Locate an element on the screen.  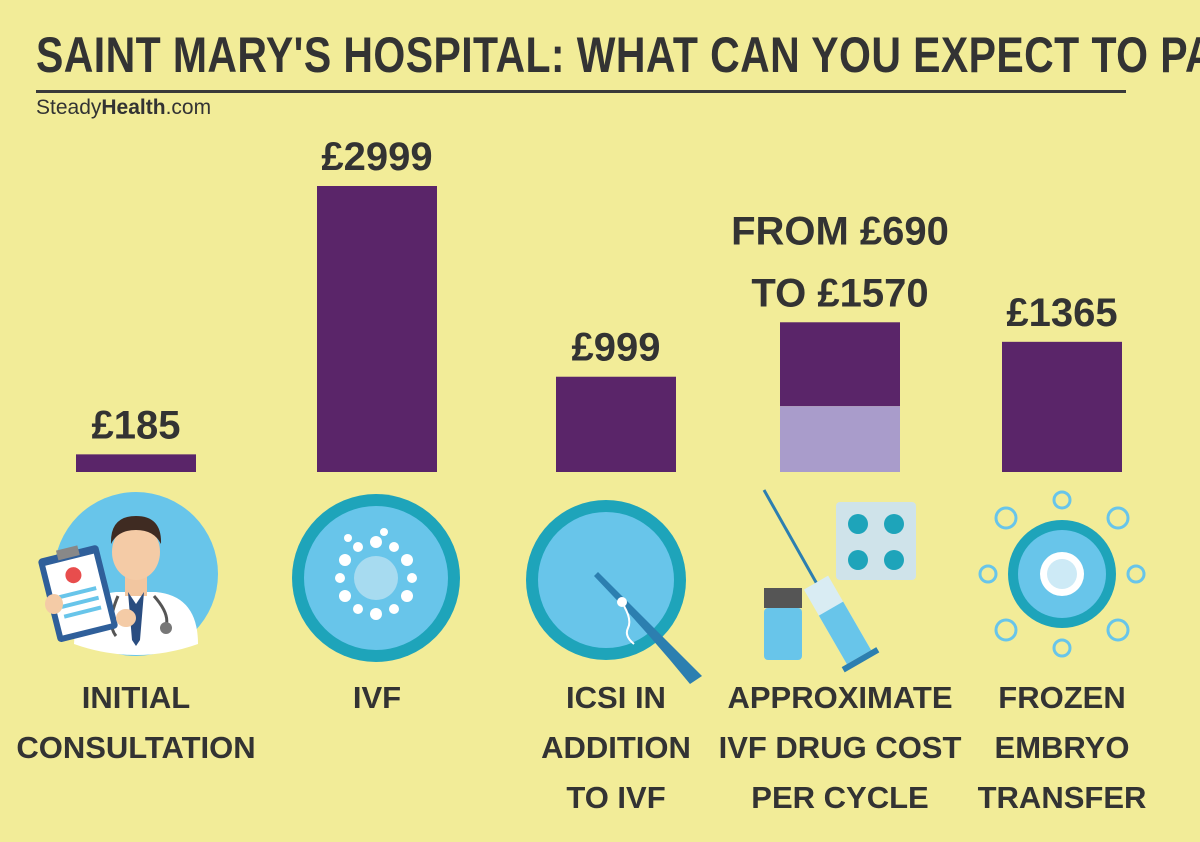
brand-logo: SteadyHealth.com is located at coordinates (123, 108).